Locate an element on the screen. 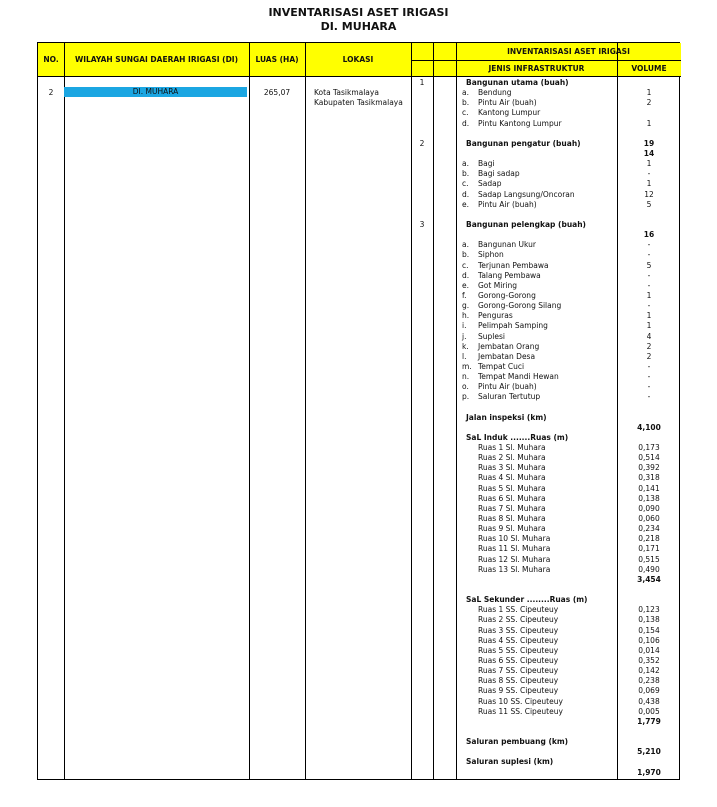 The height and width of the screenshot is (807, 717). item-row: f. Gorong-Gorong 1 is located at coordinates (359, 296).